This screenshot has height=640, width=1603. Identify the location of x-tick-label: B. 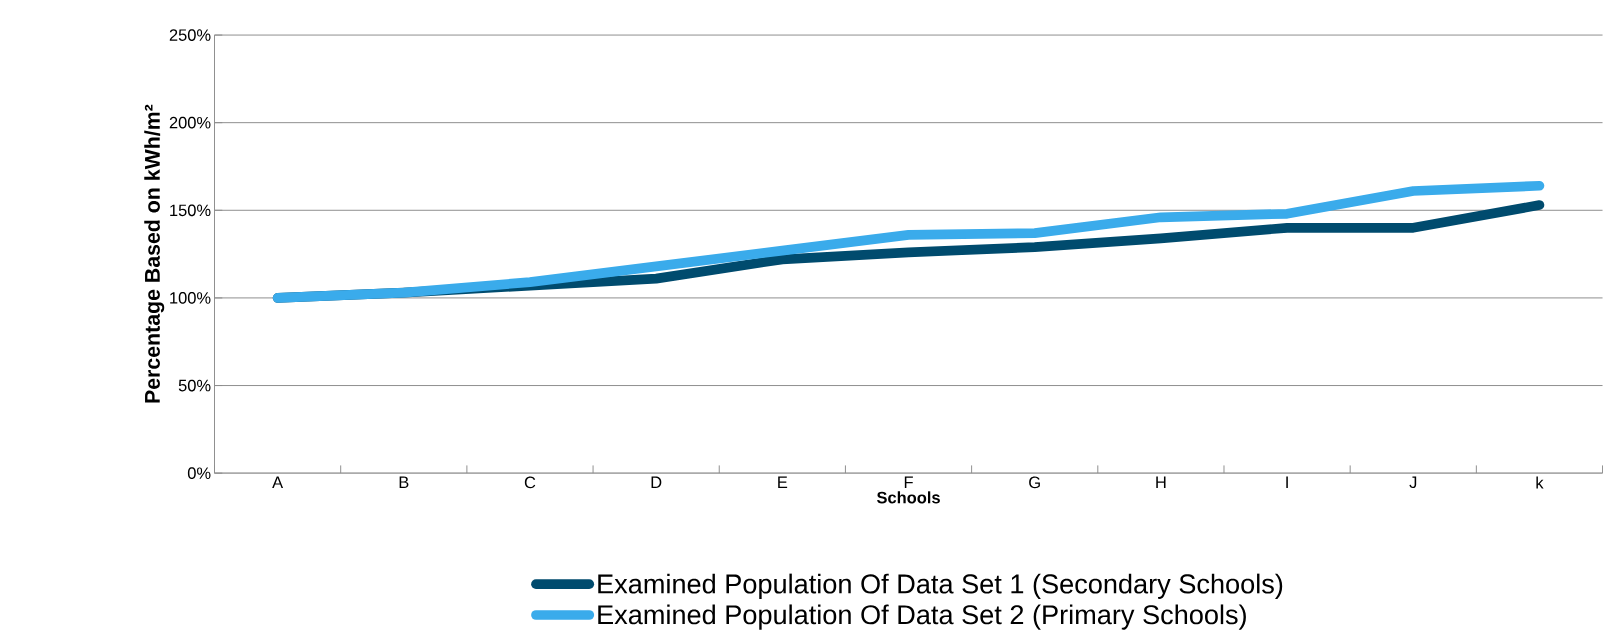
(404, 482).